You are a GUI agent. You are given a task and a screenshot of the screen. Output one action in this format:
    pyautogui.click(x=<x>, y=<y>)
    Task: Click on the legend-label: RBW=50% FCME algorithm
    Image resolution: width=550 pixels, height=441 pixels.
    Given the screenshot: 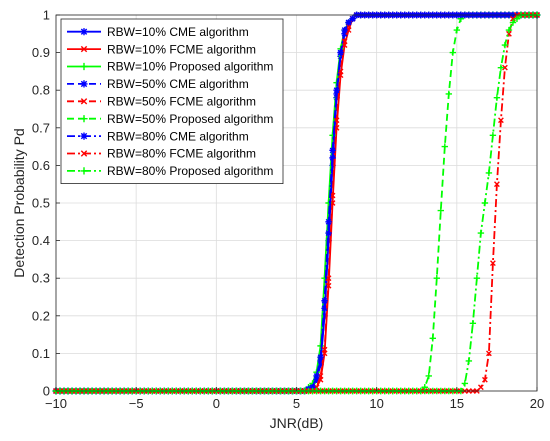 What is the action you would take?
    pyautogui.click(x=181, y=102)
    